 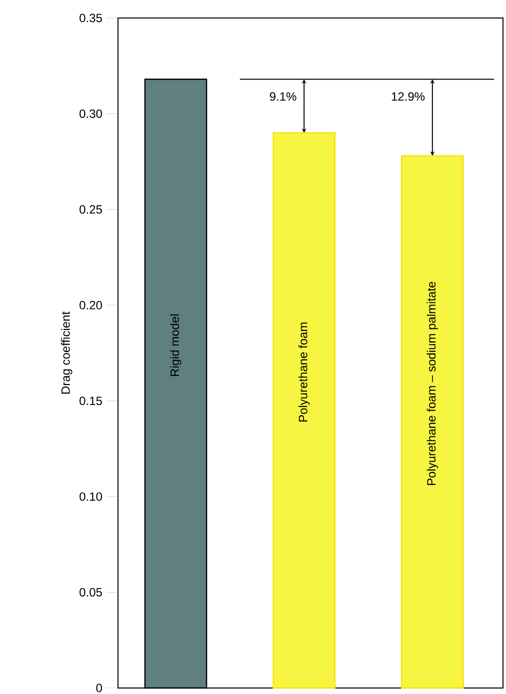 I want to click on y-tick-label: 0.10, so click(x=91, y=496).